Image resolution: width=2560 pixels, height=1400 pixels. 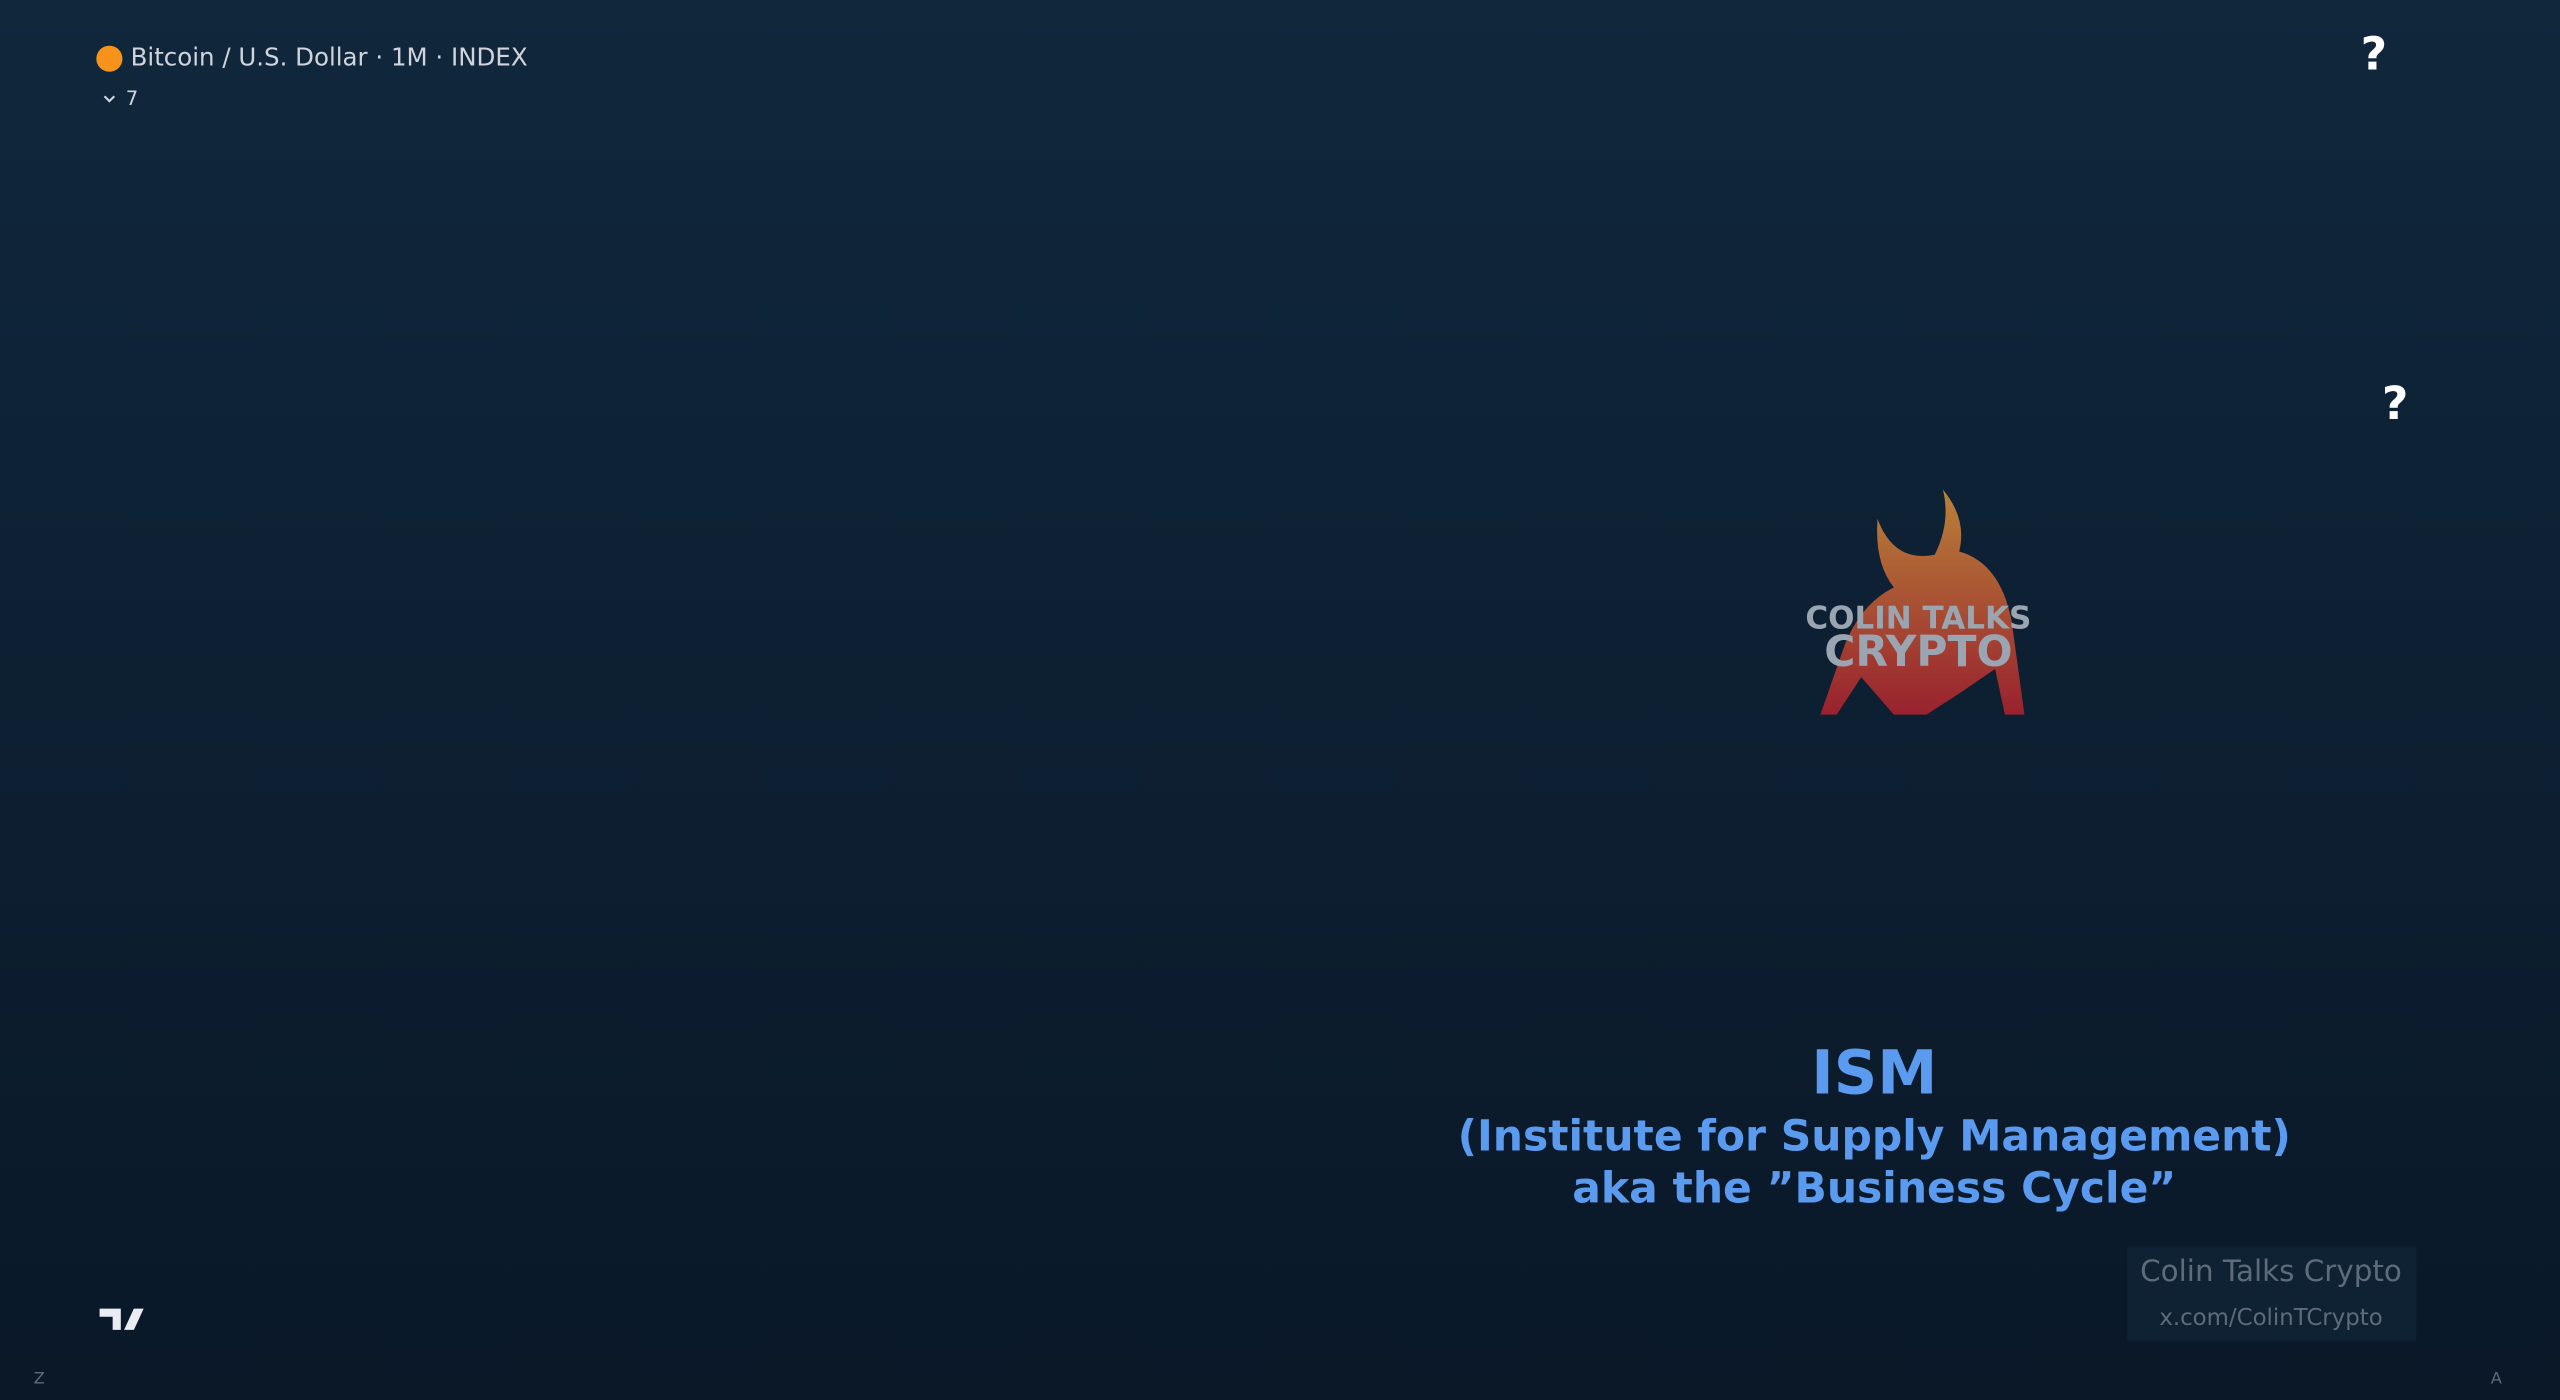 I want to click on ism-note: aka the ”Business Cycle”, so click(x=1874, y=1189).